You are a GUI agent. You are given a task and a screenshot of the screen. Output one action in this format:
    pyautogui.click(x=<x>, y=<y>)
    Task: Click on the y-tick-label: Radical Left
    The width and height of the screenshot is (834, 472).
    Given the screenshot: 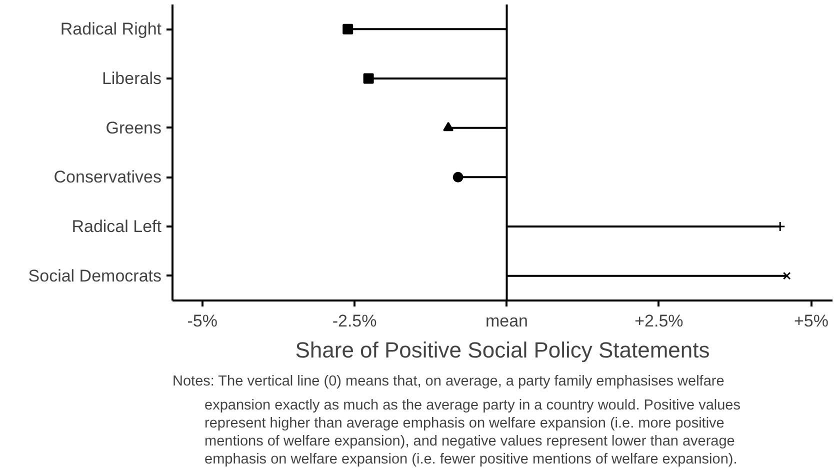 What is the action you would take?
    pyautogui.click(x=117, y=226)
    